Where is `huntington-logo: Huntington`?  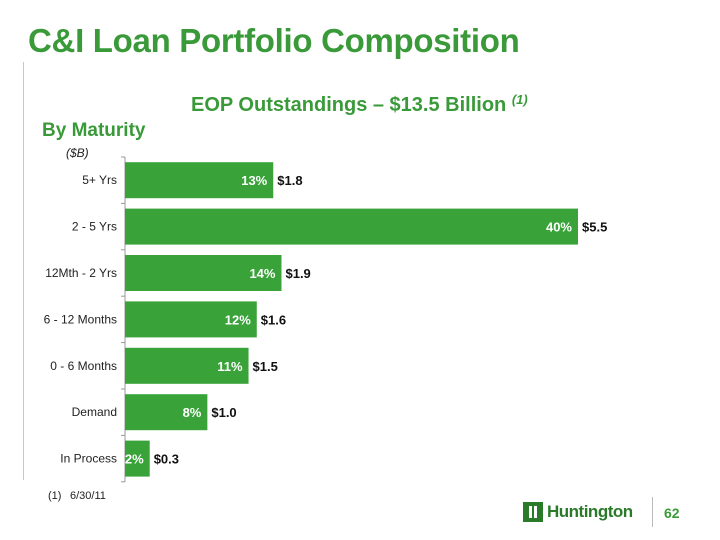 huntington-logo: Huntington is located at coordinates (578, 512).